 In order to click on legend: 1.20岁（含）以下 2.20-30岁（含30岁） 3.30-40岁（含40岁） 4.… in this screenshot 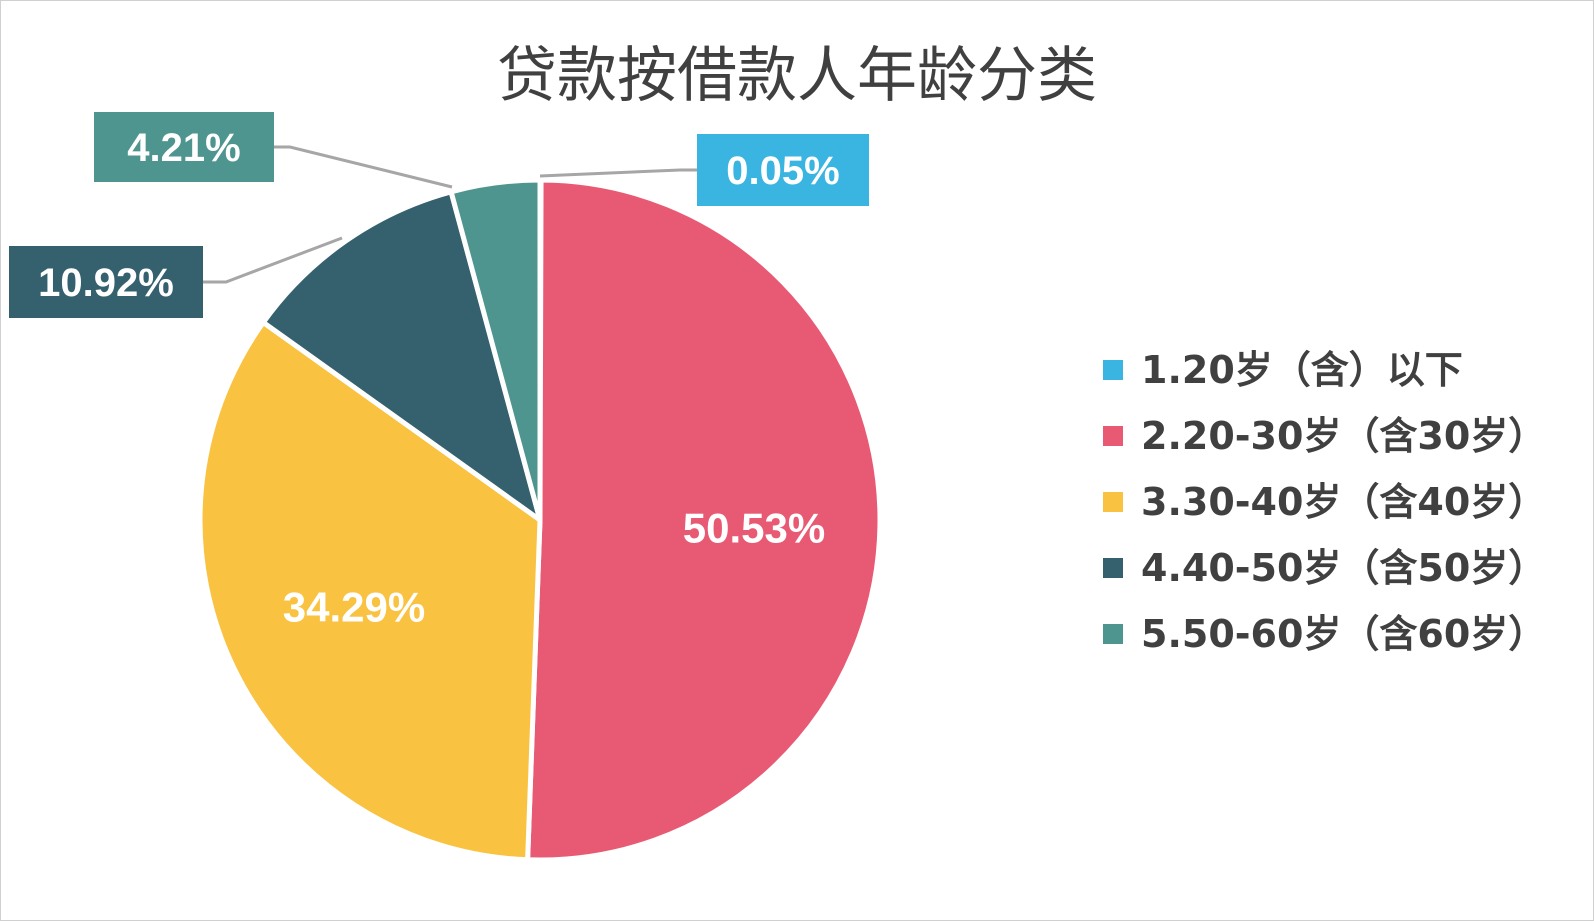, I will do `click(1324, 502)`.